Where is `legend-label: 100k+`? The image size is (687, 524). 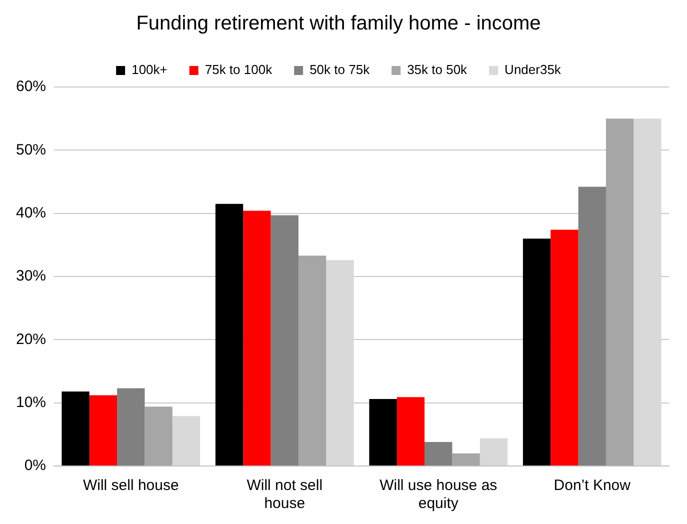
legend-label: 100k+ is located at coordinates (150, 70).